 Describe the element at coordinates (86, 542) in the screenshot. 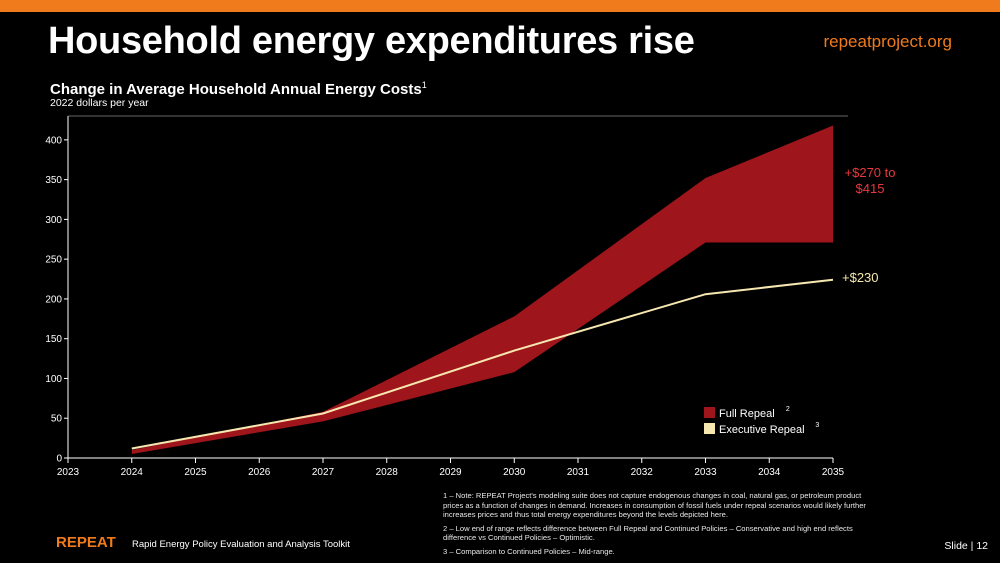

I see `brand-logo: REPEAT` at that location.